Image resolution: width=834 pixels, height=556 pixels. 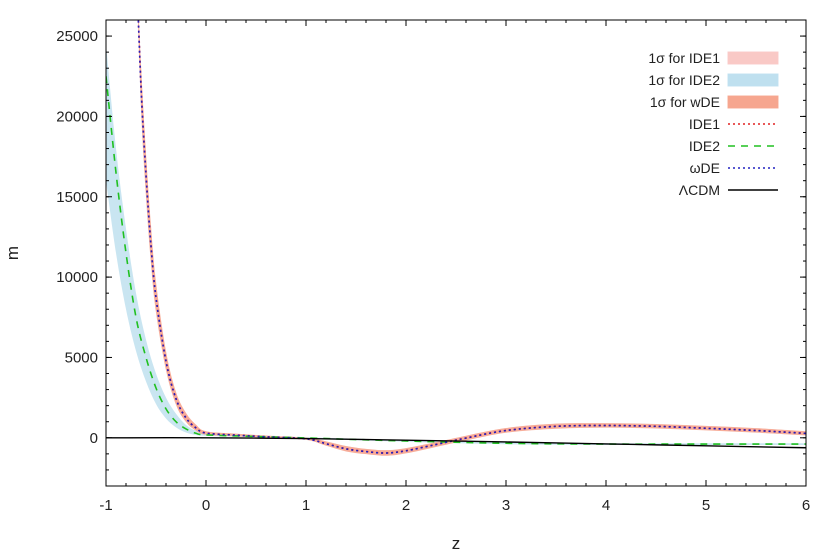 I want to click on legend-entry: ωDE, so click(x=734, y=168).